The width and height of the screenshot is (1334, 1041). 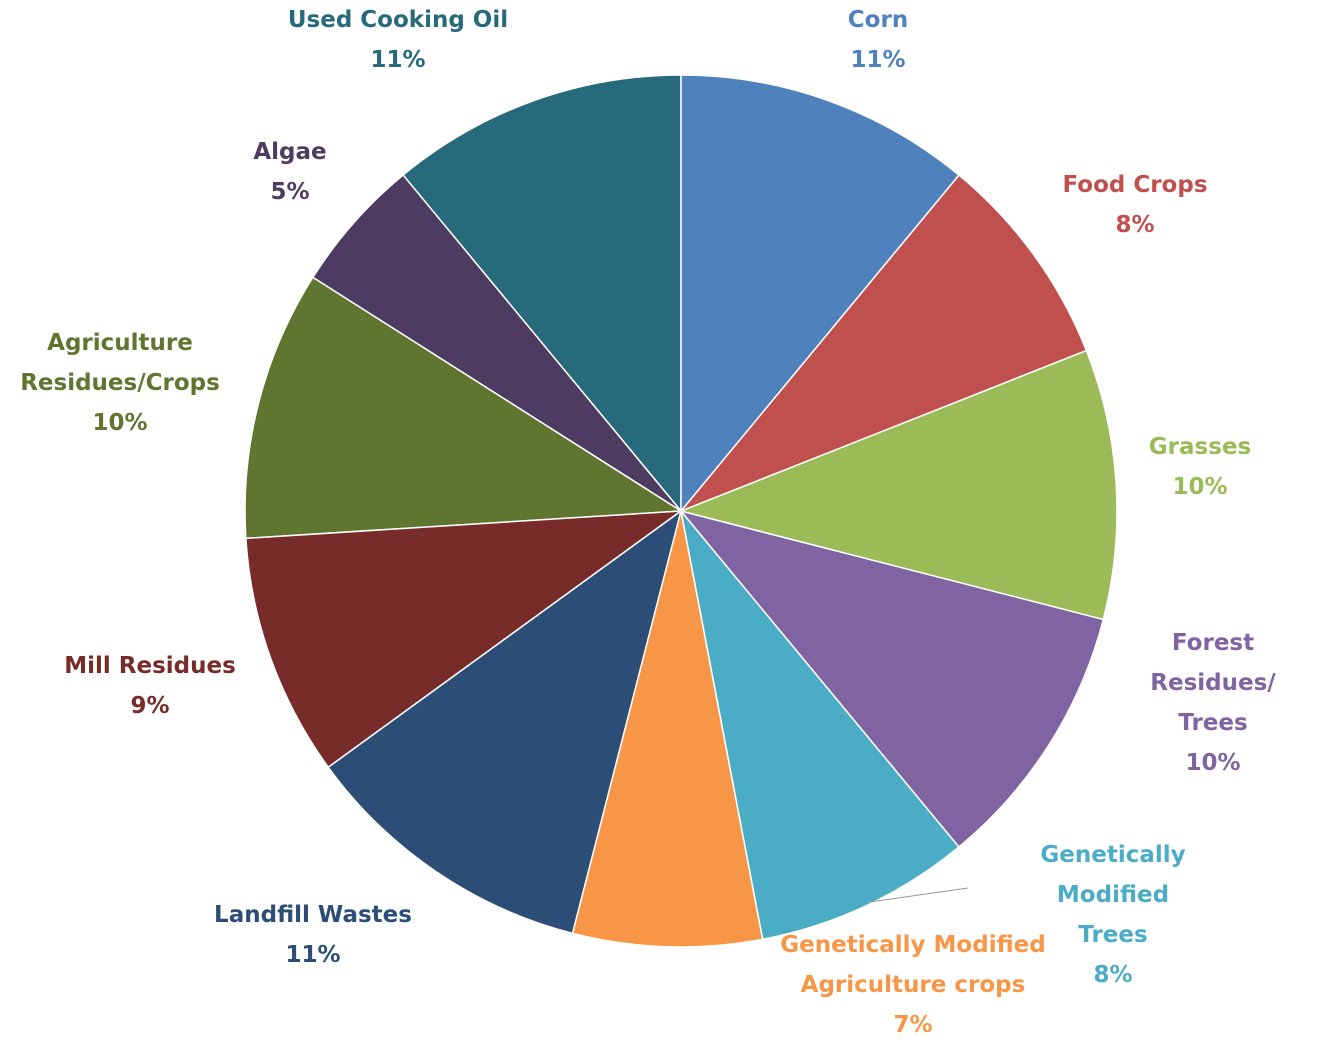 I want to click on slice-label: Used Cooking Oil 11%, so click(x=398, y=40).